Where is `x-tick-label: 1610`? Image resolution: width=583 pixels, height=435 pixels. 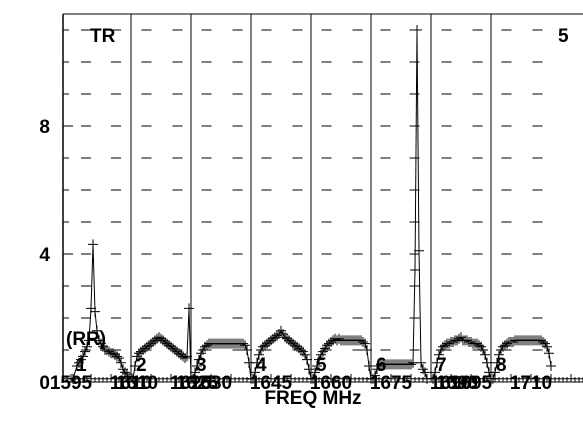
x-tick-label: 1610 is located at coordinates (131, 383).